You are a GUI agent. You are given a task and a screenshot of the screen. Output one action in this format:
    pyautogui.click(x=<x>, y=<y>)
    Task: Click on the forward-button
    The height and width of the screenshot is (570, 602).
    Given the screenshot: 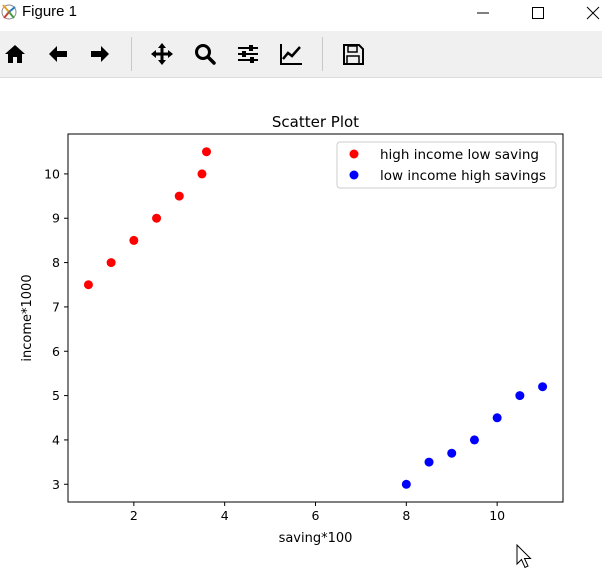 What is the action you would take?
    pyautogui.click(x=100, y=54)
    